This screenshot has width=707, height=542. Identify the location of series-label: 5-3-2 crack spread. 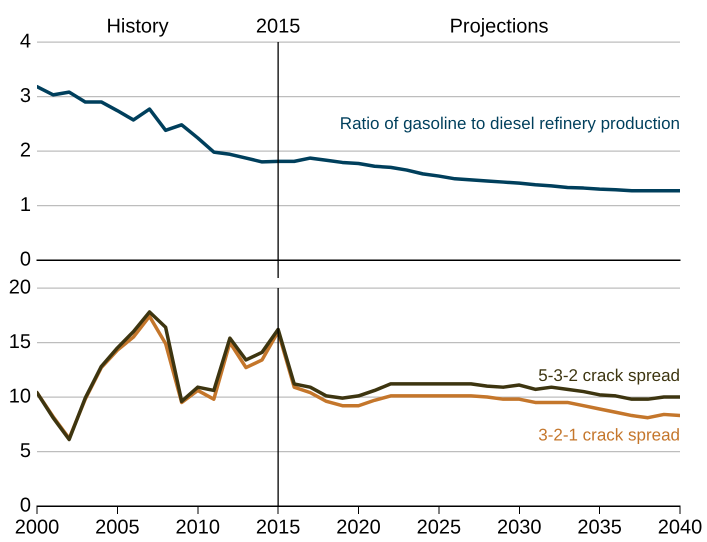
(609, 376).